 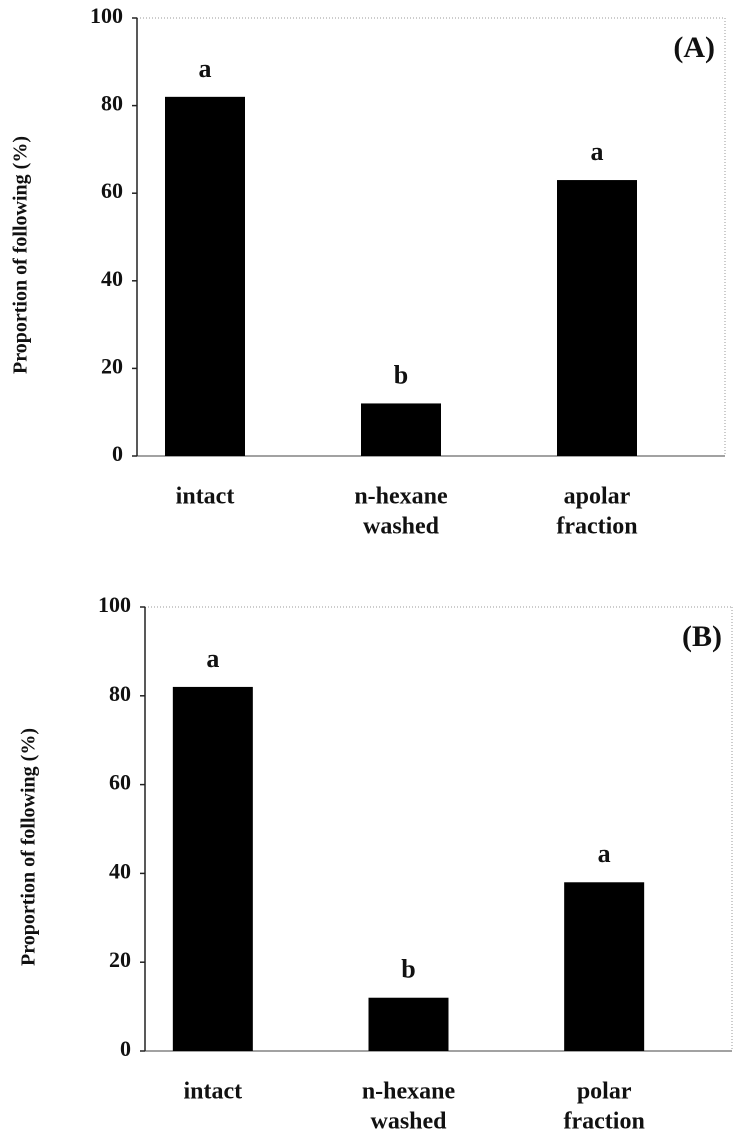 What do you see at coordinates (604, 1092) in the screenshot?
I see `x-tick-label: polar` at bounding box center [604, 1092].